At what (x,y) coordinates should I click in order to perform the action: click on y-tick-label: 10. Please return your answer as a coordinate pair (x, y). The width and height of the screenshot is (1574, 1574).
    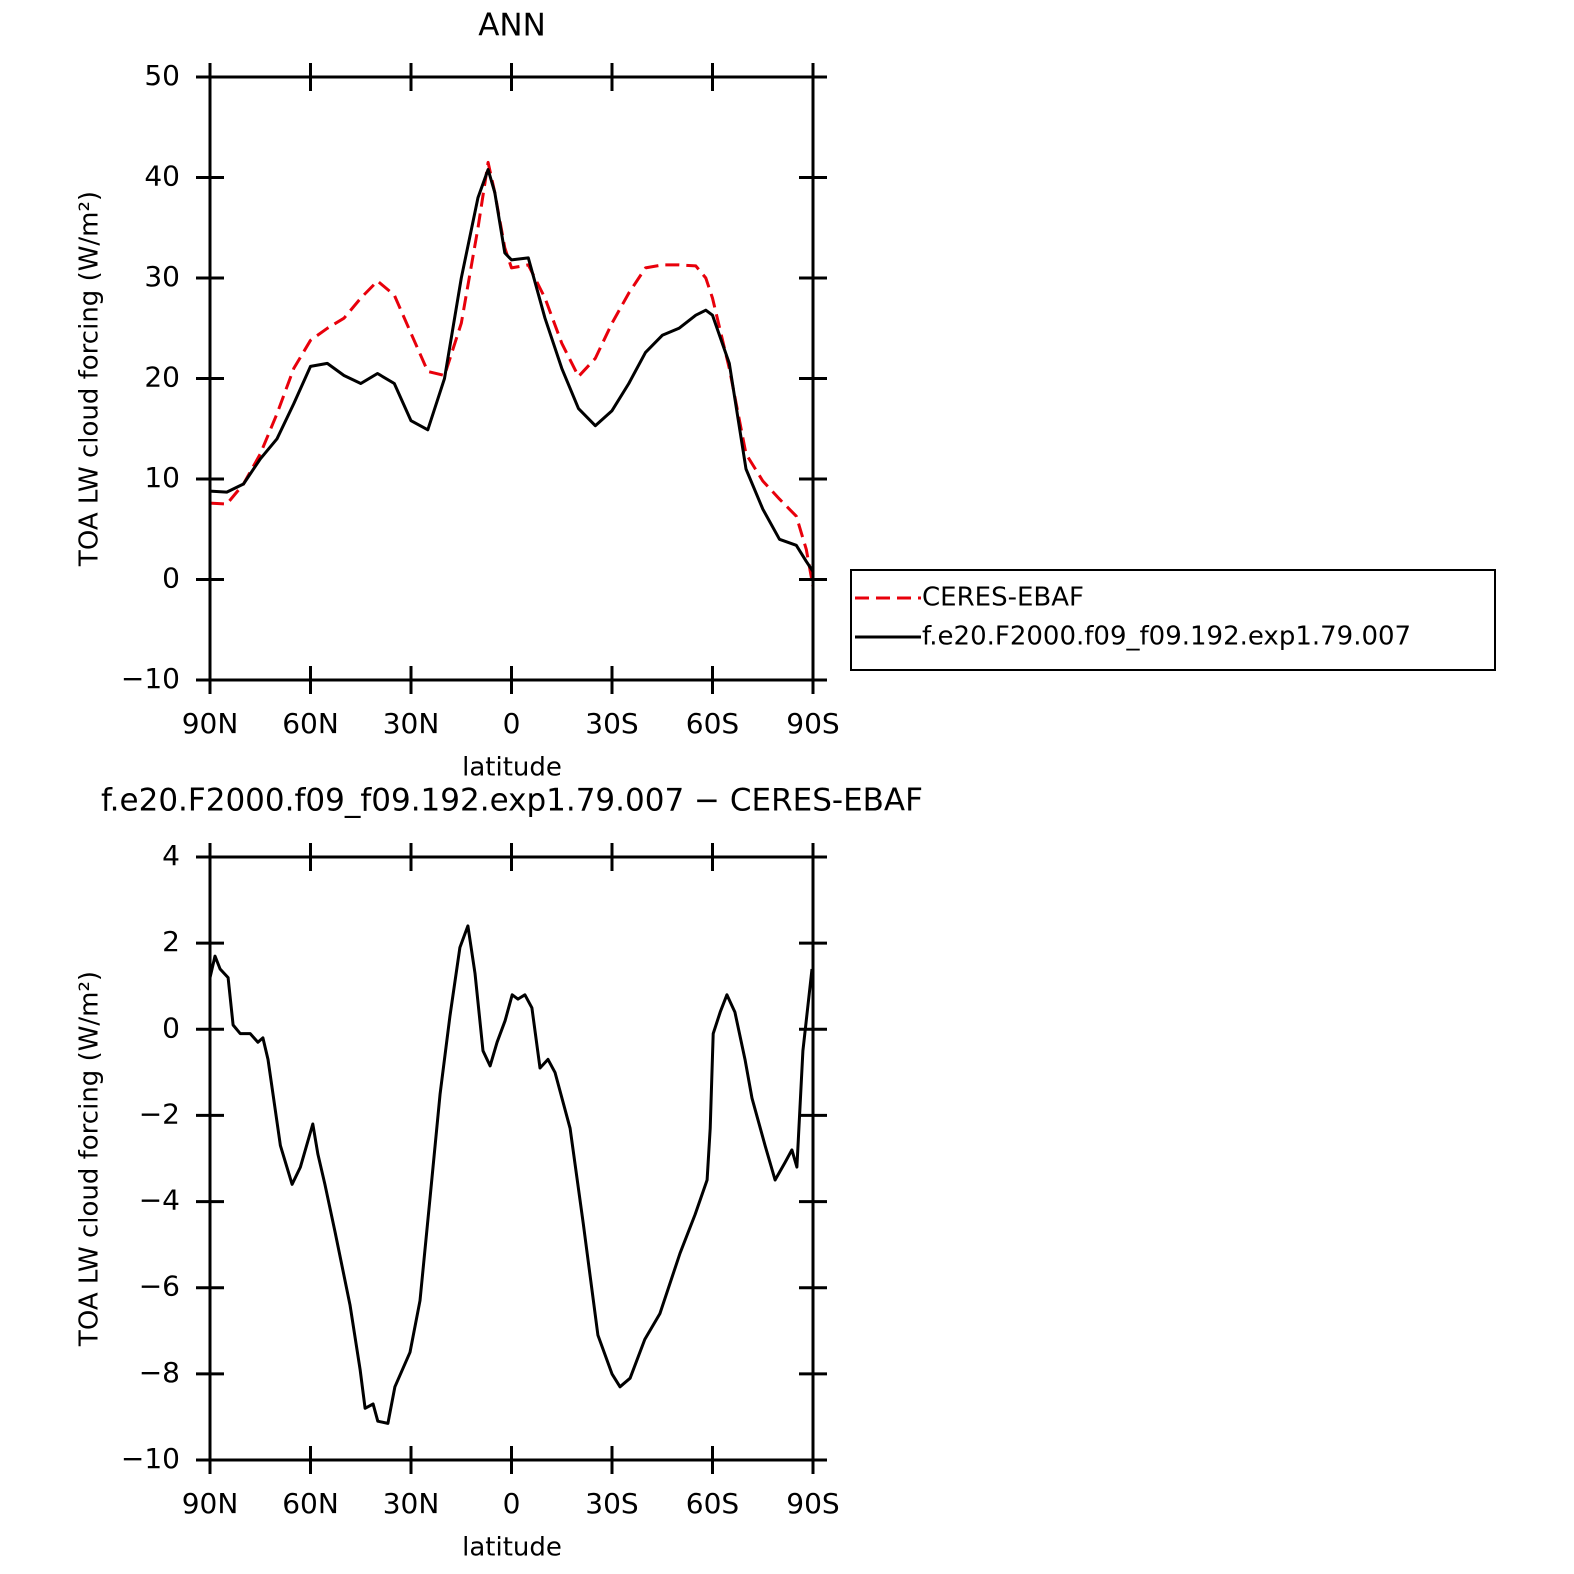
    Looking at the image, I should click on (162, 477).